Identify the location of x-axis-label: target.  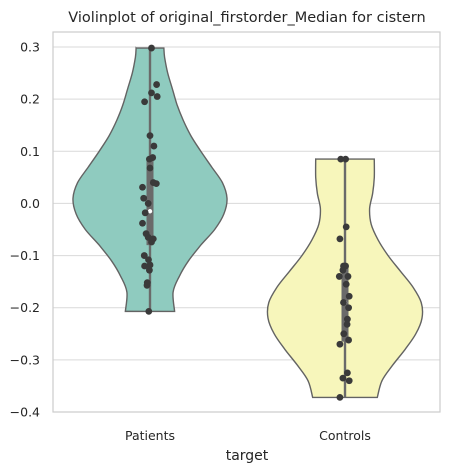
(247, 456).